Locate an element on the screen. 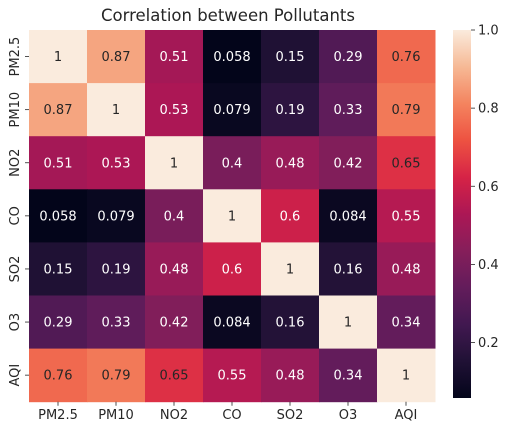  cell-annotation-1-4: 0.19 is located at coordinates (290, 110).